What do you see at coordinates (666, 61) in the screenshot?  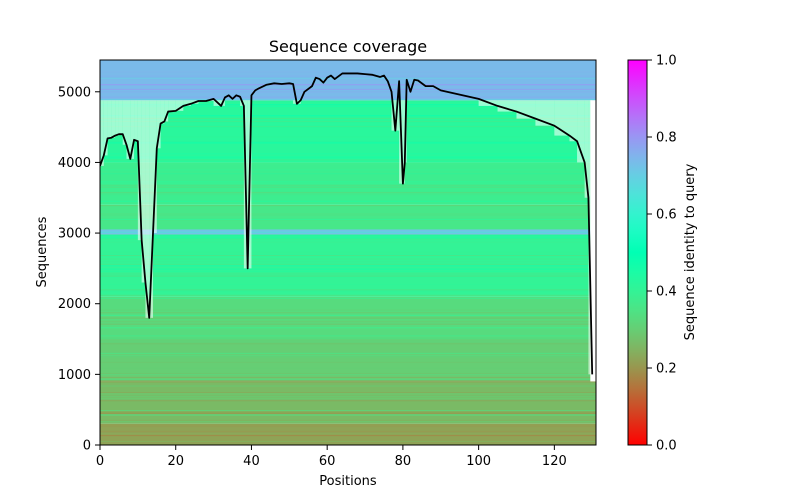 I see `colorbar-tick-label: 1.0` at bounding box center [666, 61].